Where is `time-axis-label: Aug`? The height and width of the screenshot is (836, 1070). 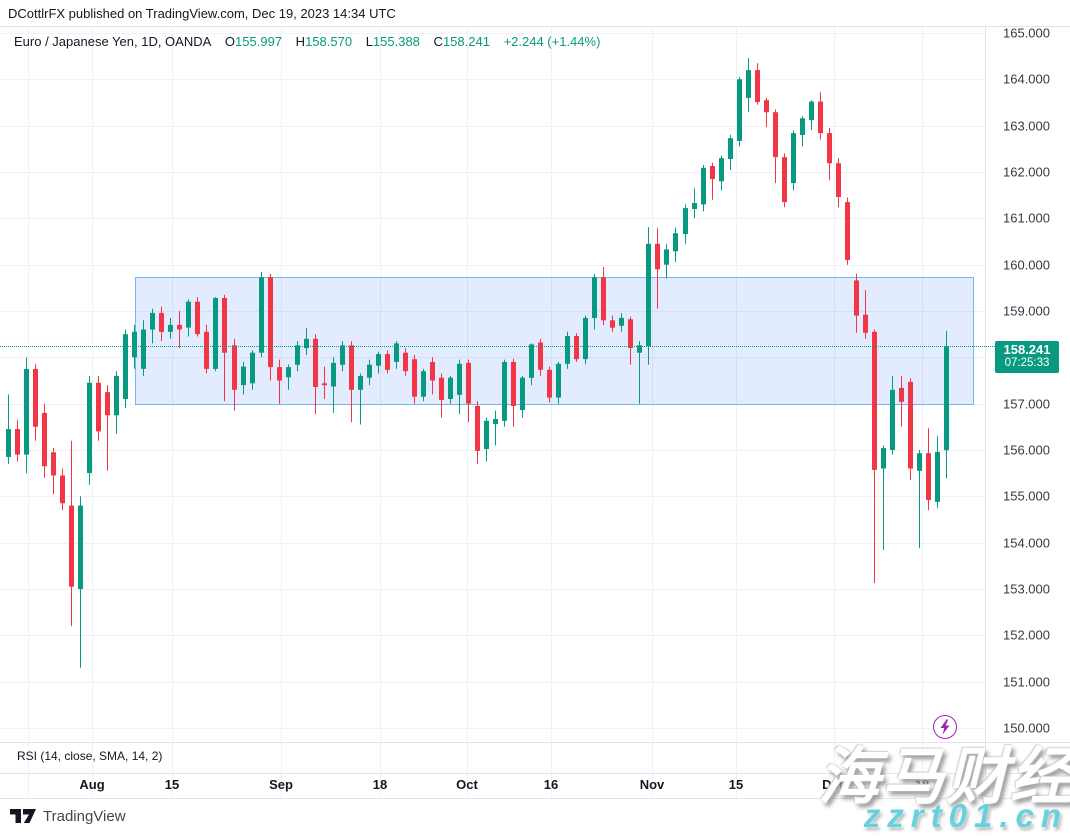
time-axis-label: Aug is located at coordinates (92, 784).